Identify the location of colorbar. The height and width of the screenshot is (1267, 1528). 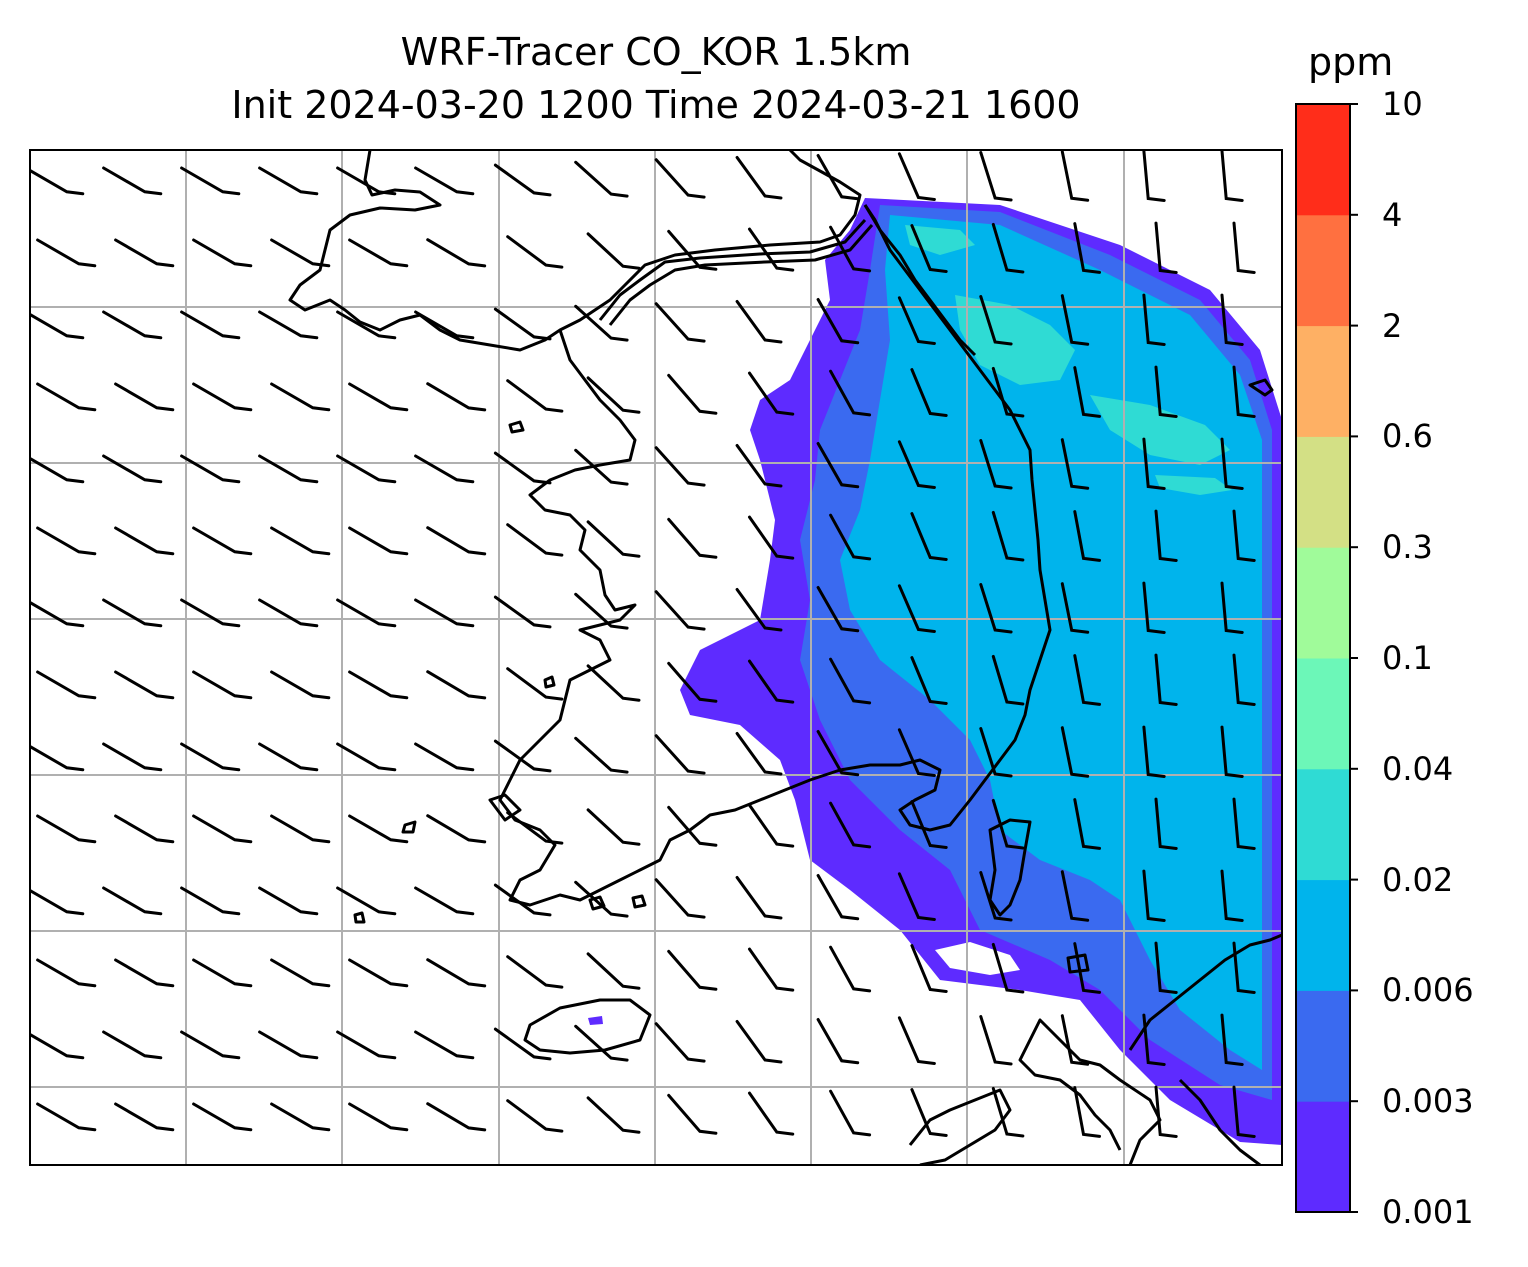
(1326, 658).